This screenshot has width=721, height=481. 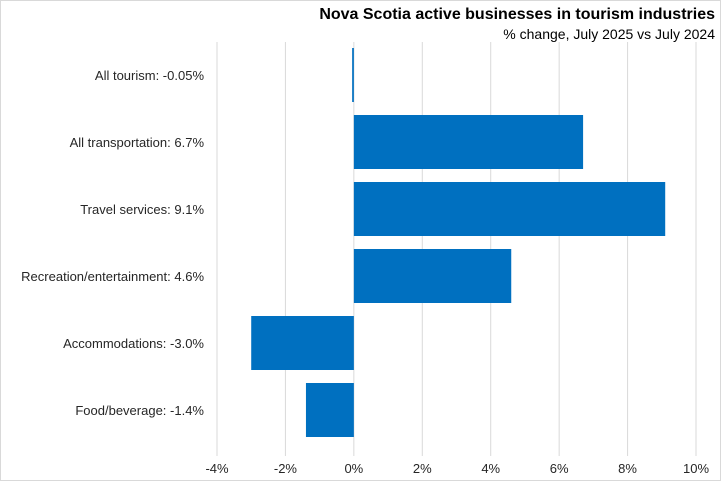 I want to click on category-label: Food/beverage: -1.4%, so click(x=139, y=410).